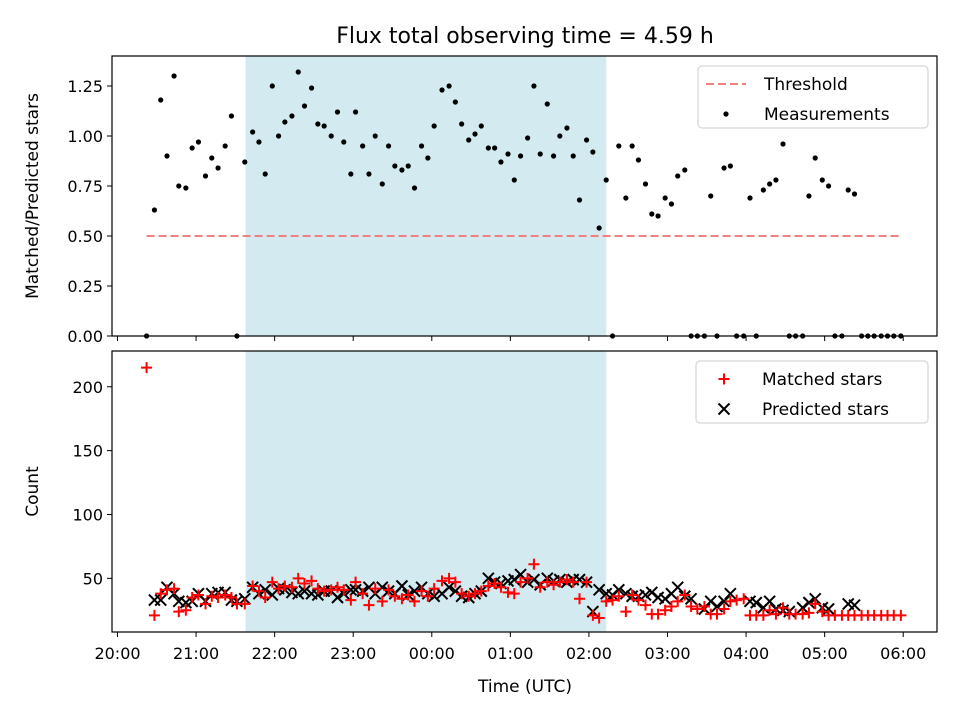 The width and height of the screenshot is (960, 720). I want to click on x-tick-label: 05:00, so click(825, 653).